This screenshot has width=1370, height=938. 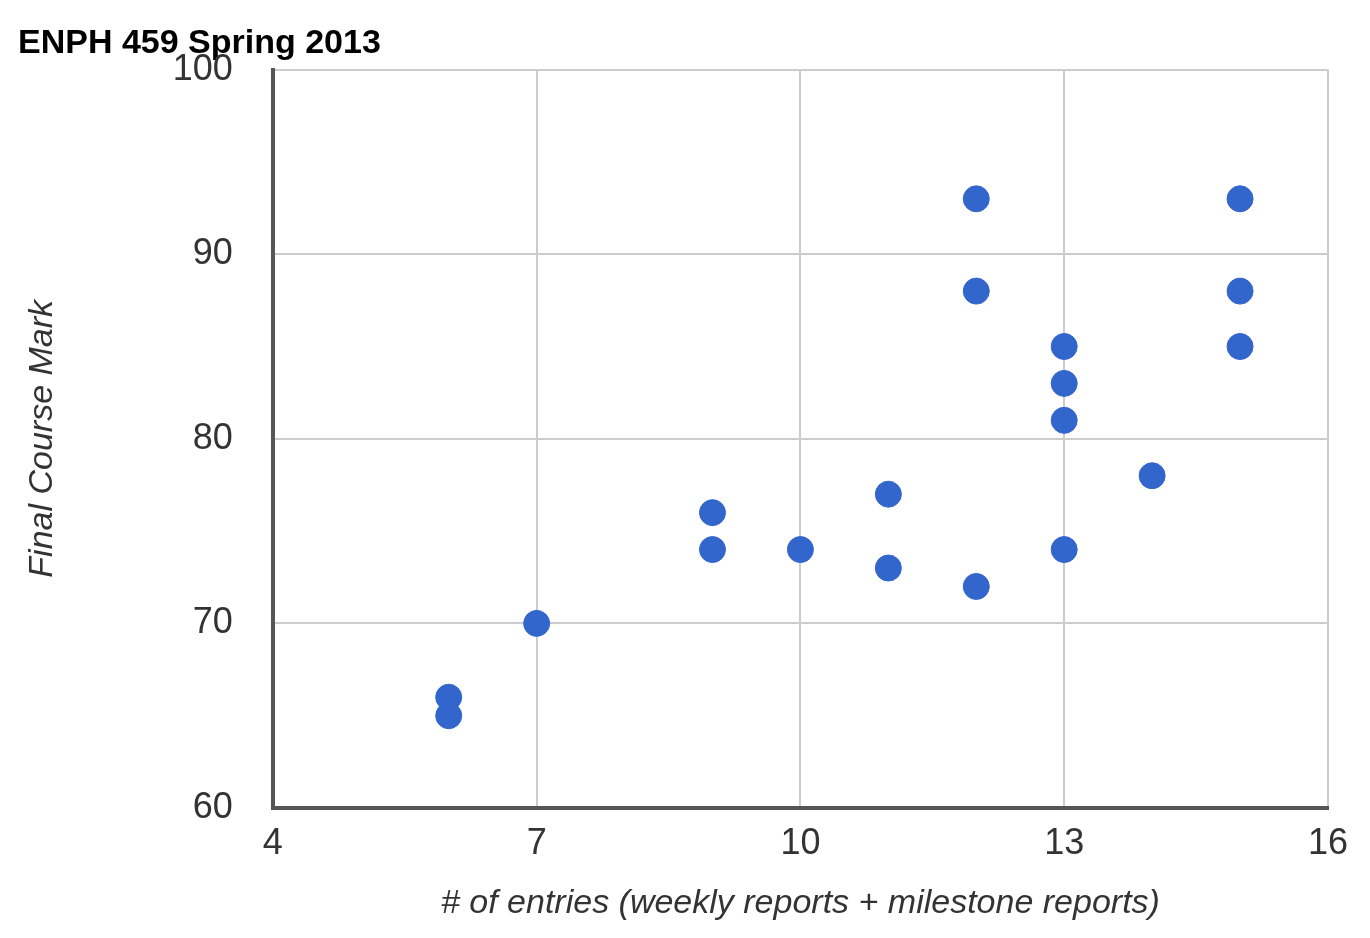 I want to click on x-tick-label: 10, so click(x=800, y=841).